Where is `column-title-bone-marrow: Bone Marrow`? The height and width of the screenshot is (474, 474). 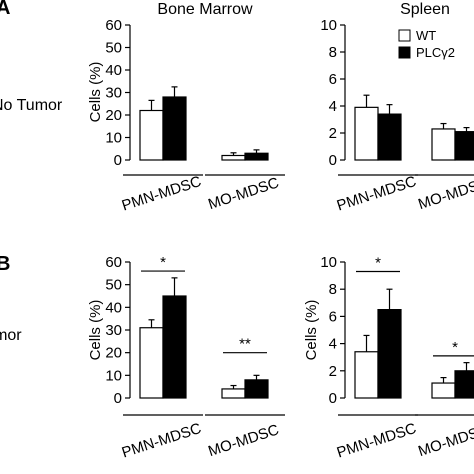
column-title-bone-marrow: Bone Marrow is located at coordinates (205, 9).